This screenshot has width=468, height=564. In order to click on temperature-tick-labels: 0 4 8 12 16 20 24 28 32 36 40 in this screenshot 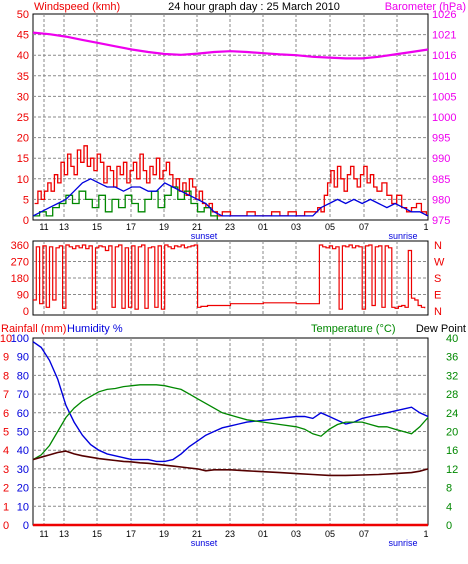, I will do `click(452, 432)`.